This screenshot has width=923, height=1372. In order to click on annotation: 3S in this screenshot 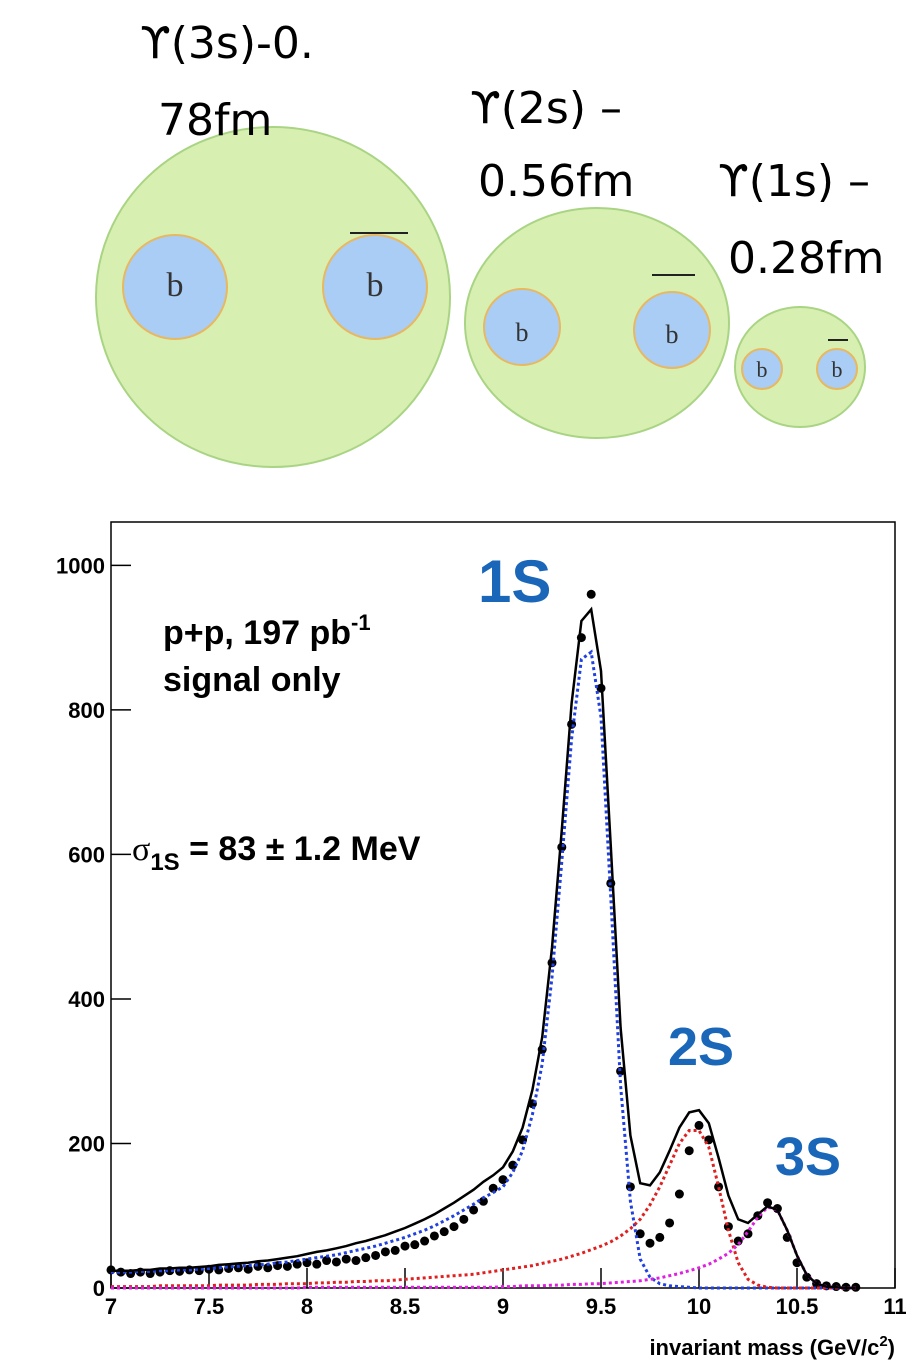, I will do `click(808, 1157)`.